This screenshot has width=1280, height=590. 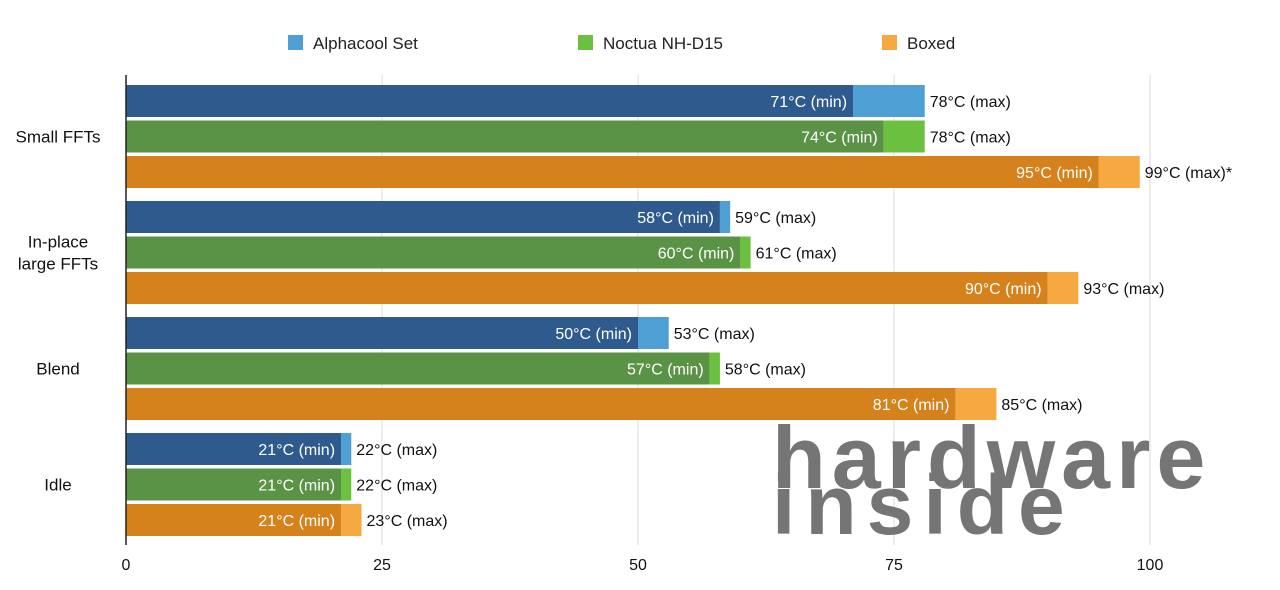 What do you see at coordinates (58, 253) in the screenshot?
I see `category-label-1: In-place large FFTs` at bounding box center [58, 253].